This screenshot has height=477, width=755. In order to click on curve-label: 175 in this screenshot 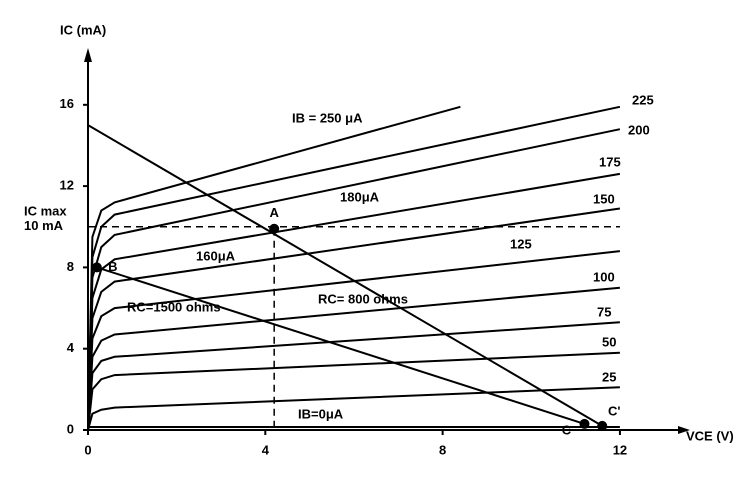, I will do `click(610, 161)`.